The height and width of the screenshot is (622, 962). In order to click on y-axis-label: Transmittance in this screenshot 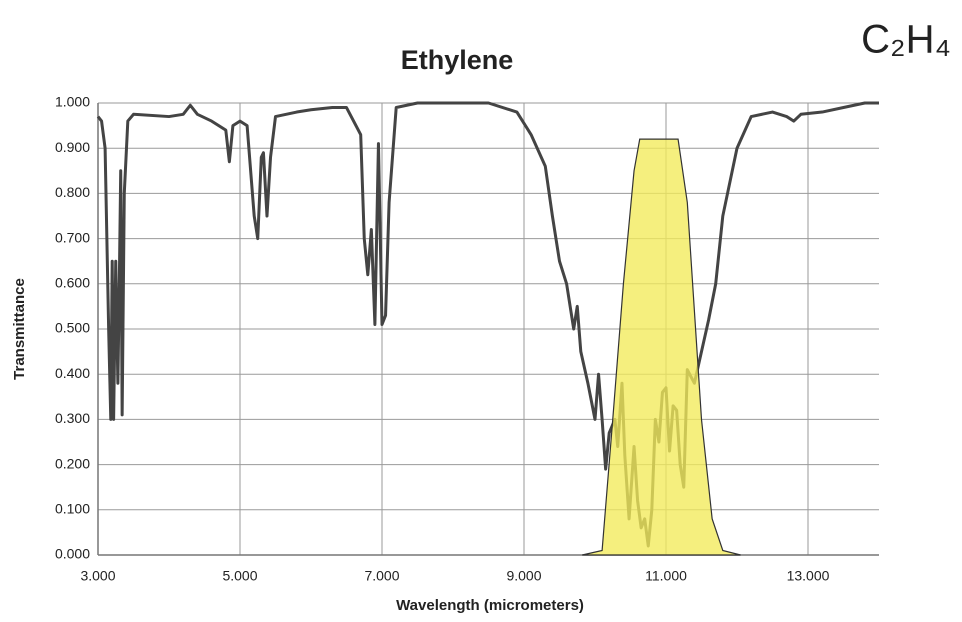, I will do `click(19, 329)`.